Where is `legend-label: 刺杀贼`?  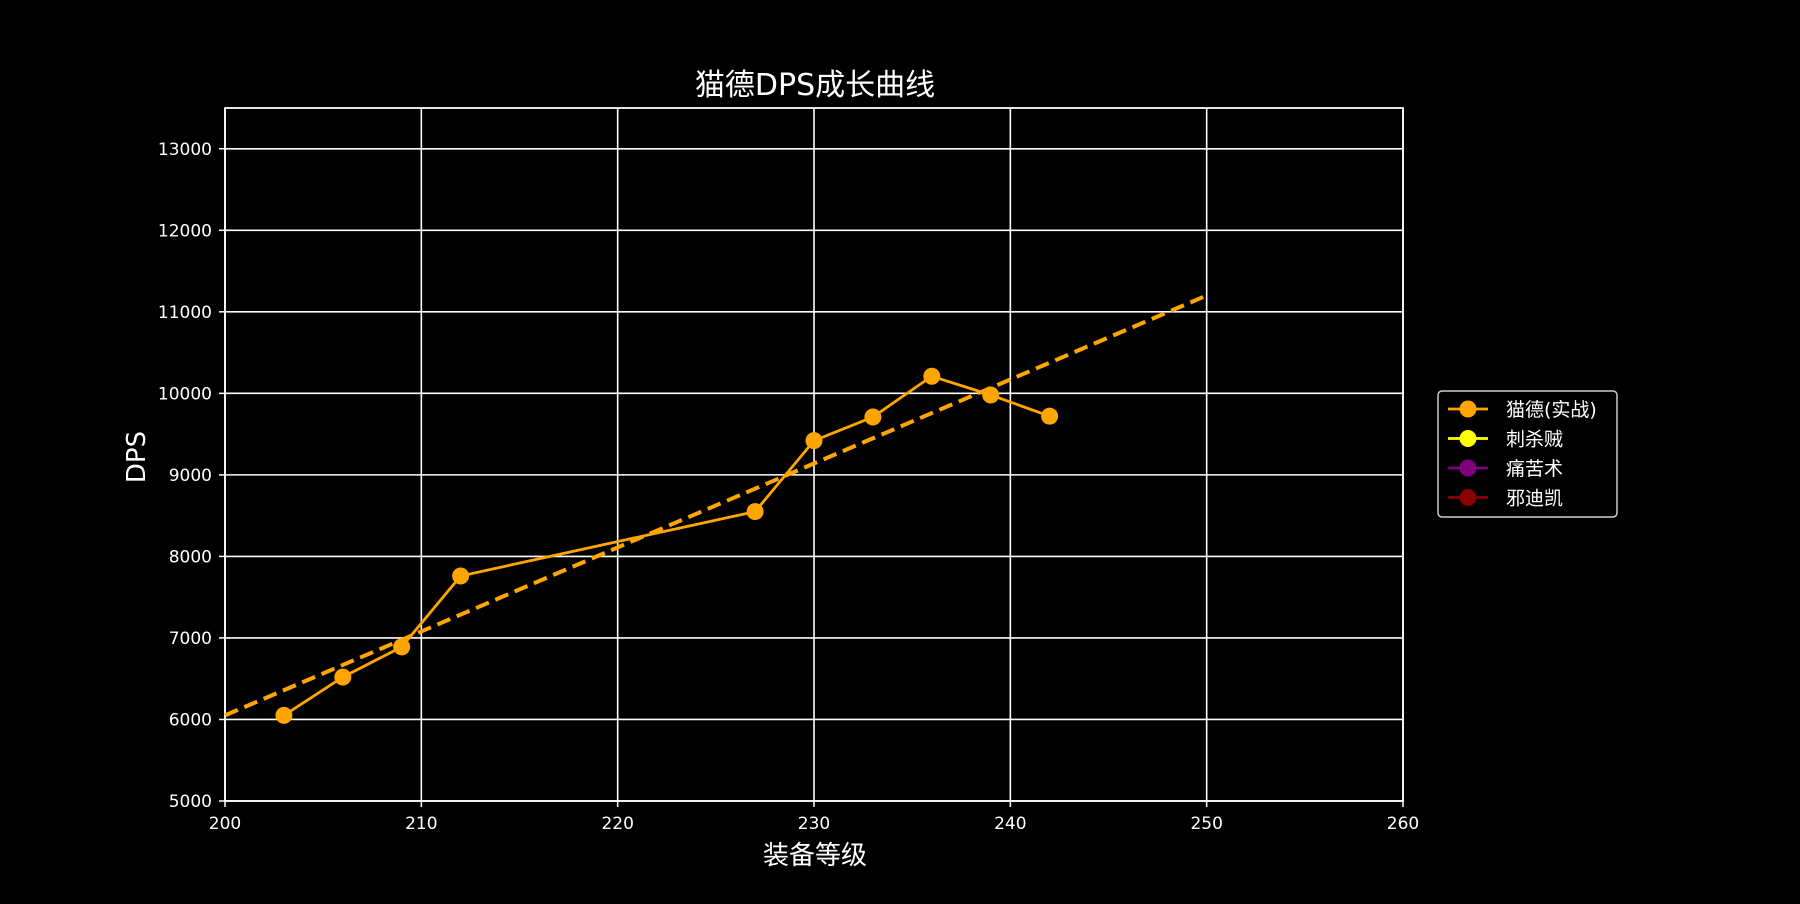 legend-label: 刺杀贼 is located at coordinates (1534, 440).